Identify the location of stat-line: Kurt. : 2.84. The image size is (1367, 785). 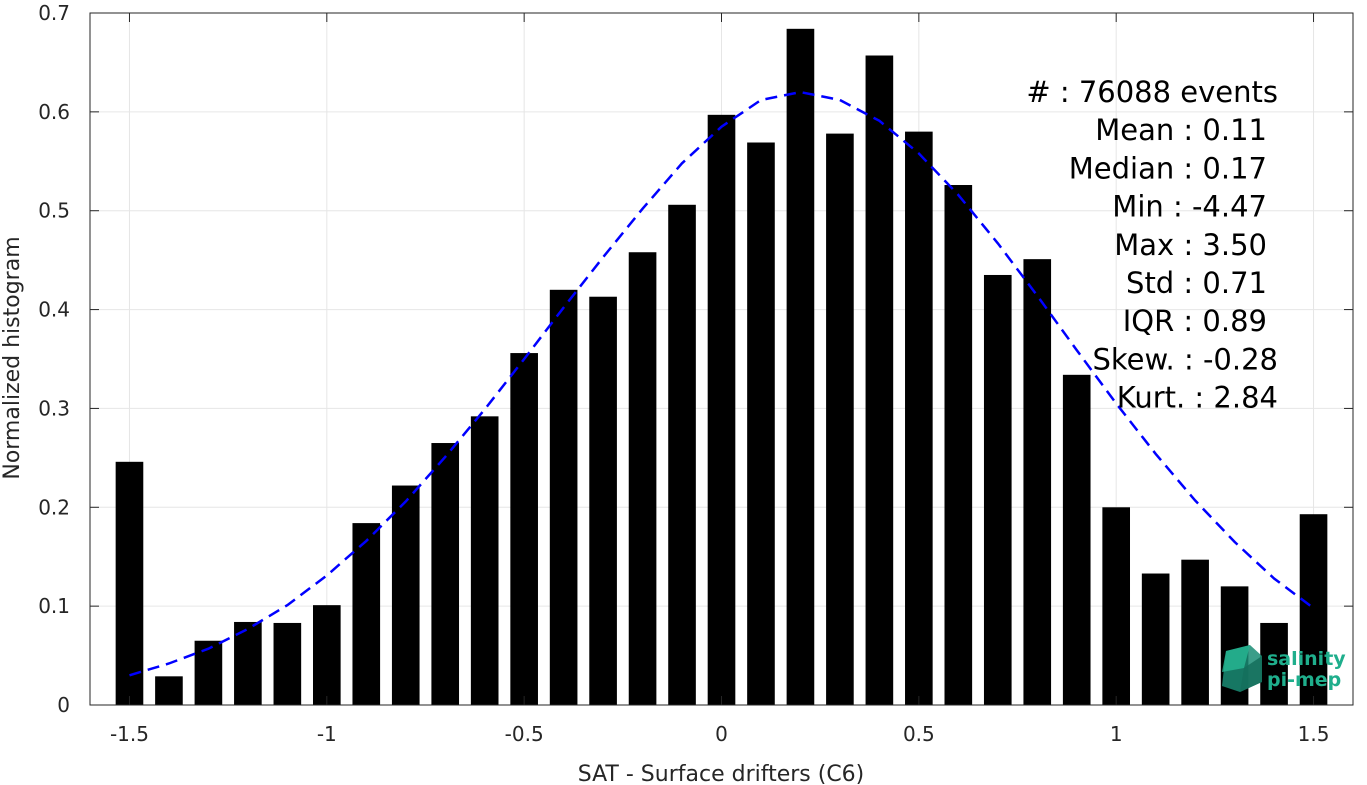
(1197, 398).